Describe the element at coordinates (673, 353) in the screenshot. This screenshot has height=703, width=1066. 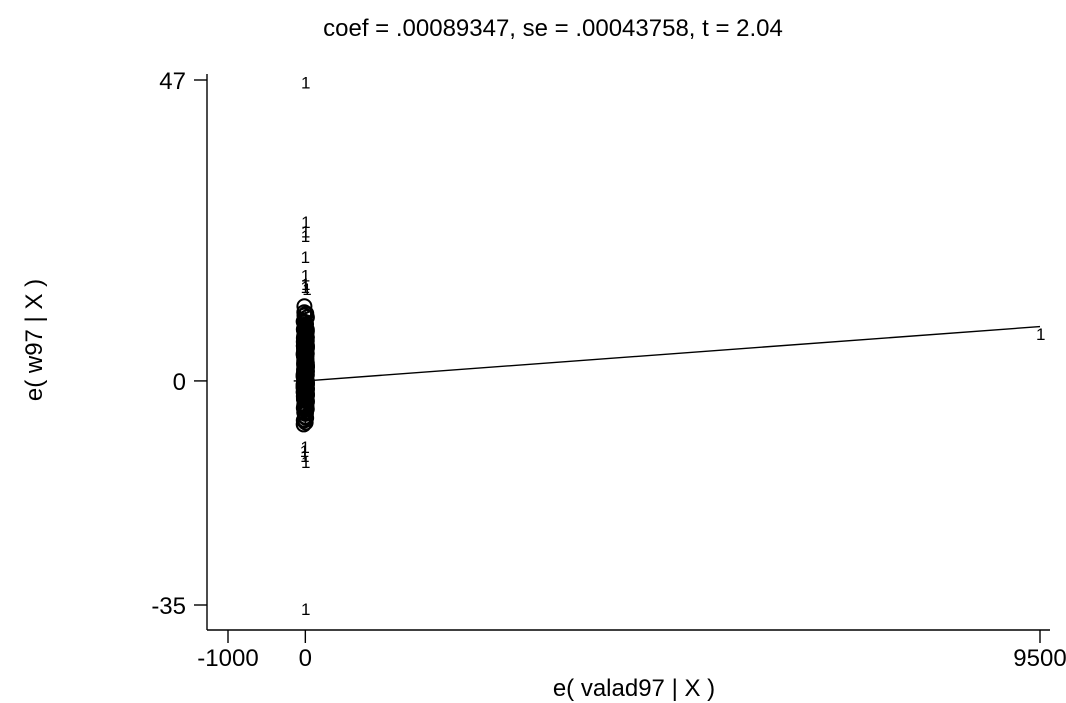
I see `fit-line` at that location.